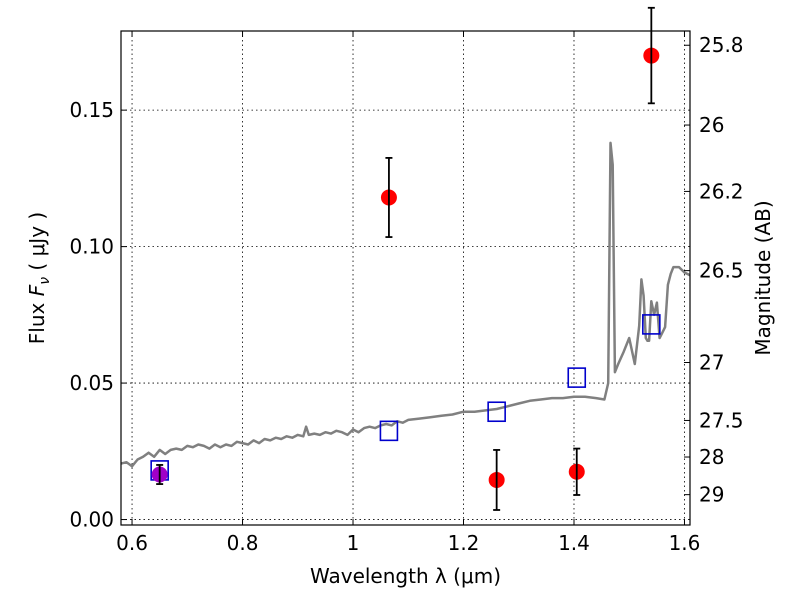  What do you see at coordinates (91, 247) in the screenshot?
I see `y-tick-label: 0.10` at bounding box center [91, 247].